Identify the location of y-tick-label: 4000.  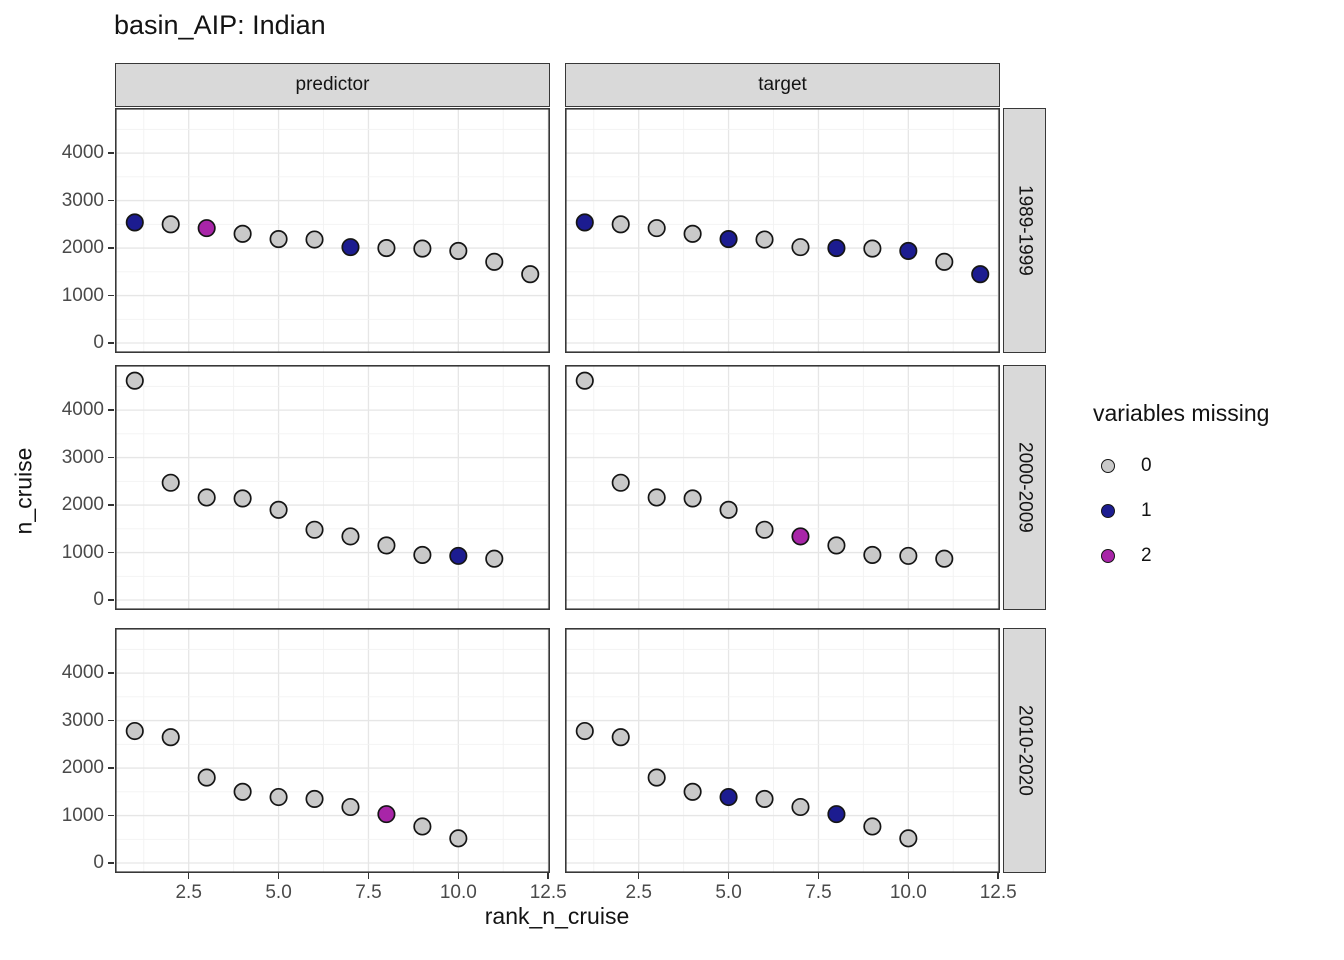
(82, 153).